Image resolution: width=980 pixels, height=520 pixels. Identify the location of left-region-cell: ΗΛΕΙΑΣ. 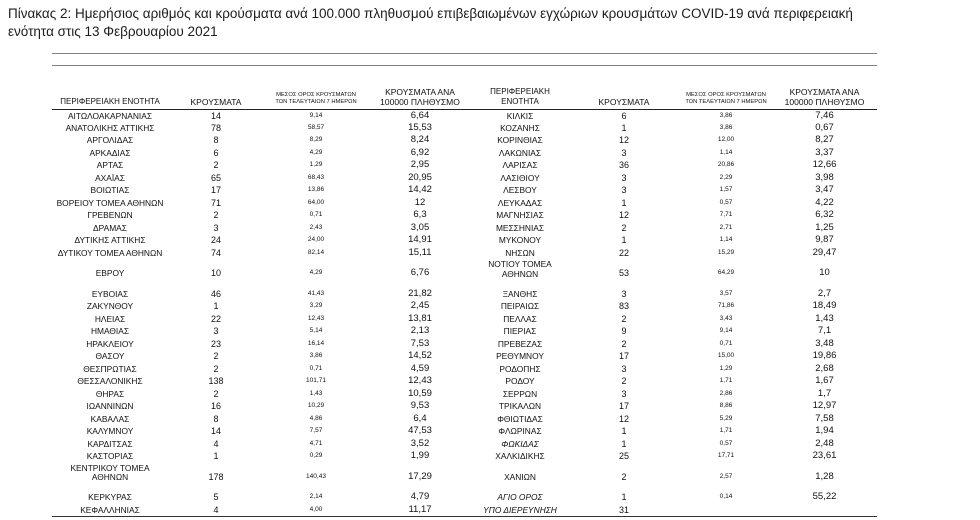
(110, 318).